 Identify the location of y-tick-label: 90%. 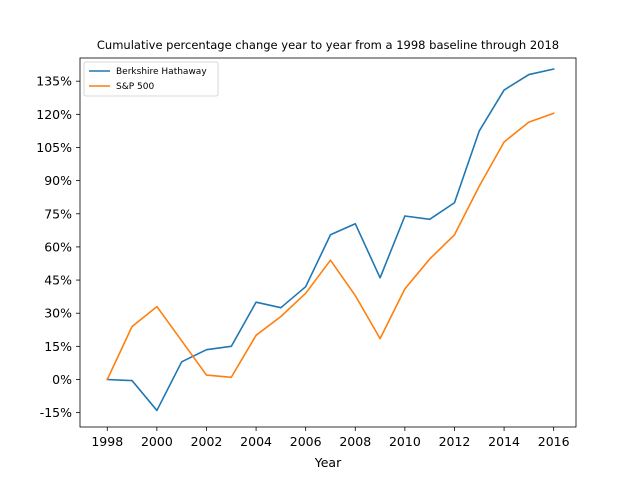
(58, 180).